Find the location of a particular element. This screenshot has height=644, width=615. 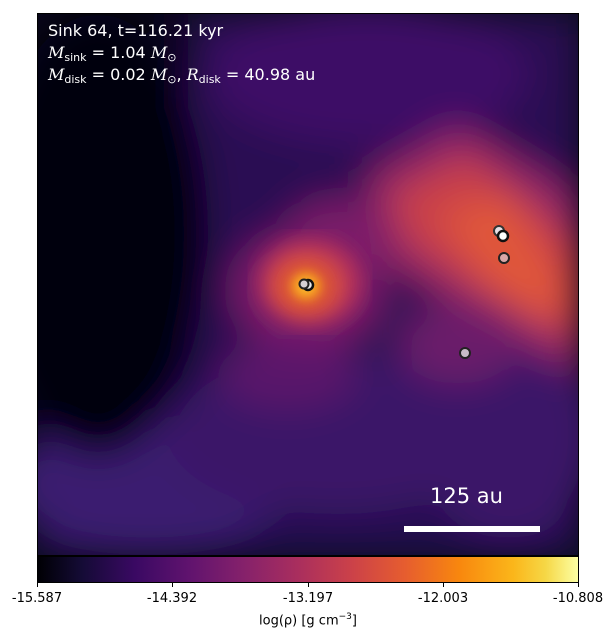

sink-particles is located at coordinates (404, 292).